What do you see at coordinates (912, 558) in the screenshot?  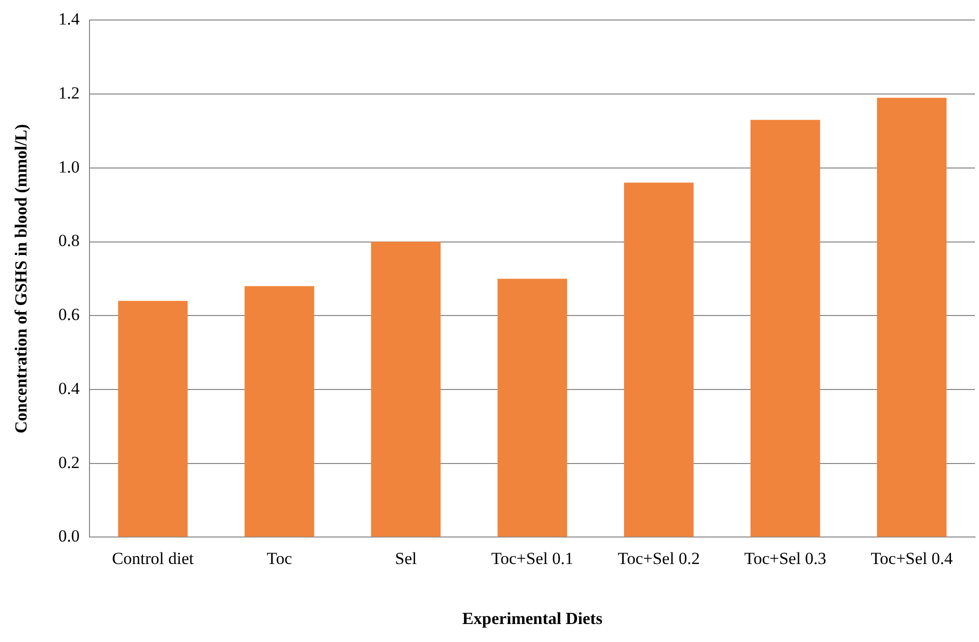 I see `x-tick-label: Toc+Sel 0.4` at bounding box center [912, 558].